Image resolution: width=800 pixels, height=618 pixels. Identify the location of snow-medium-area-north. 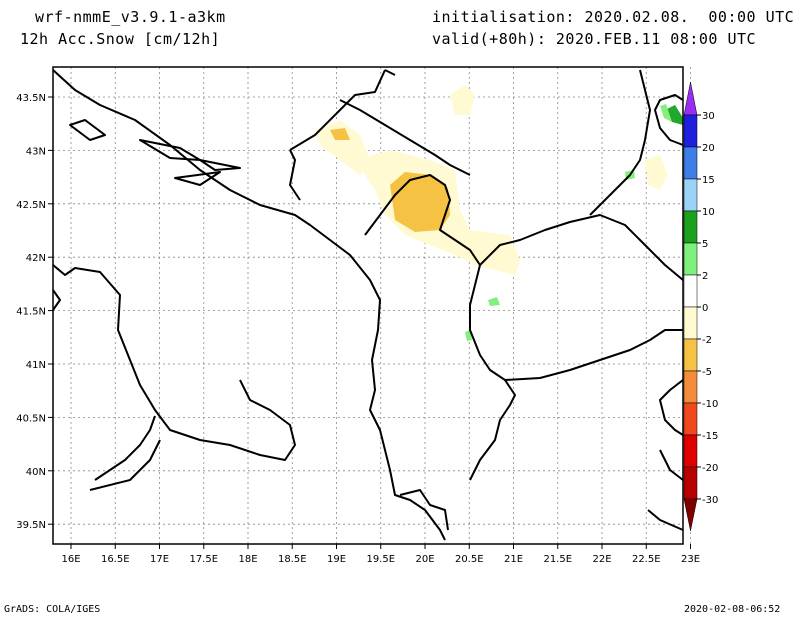
(340, 134).